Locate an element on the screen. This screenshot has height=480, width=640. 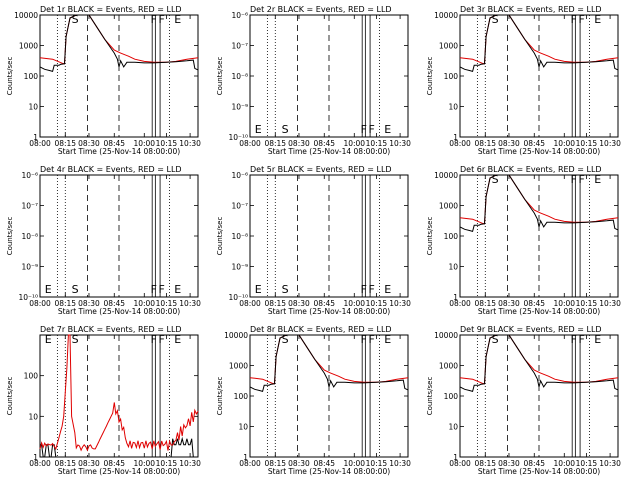
panel-title: Det 8r BLACK = Events, RED = LLD is located at coordinates (321, 329).